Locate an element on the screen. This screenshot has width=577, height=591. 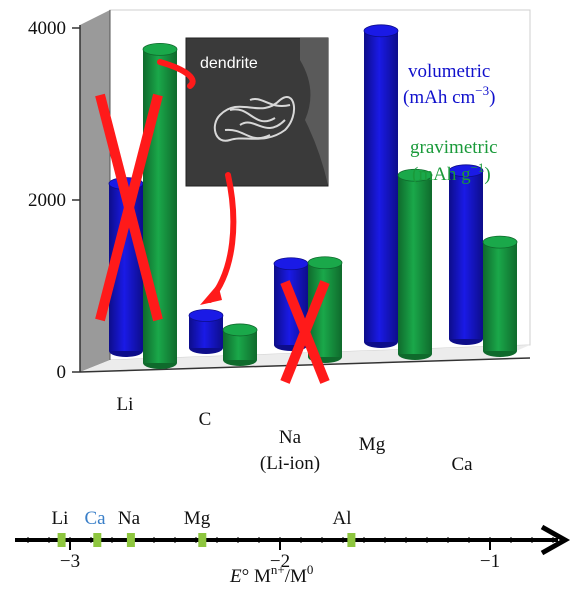
potential-marker-al is located at coordinates (351, 540).